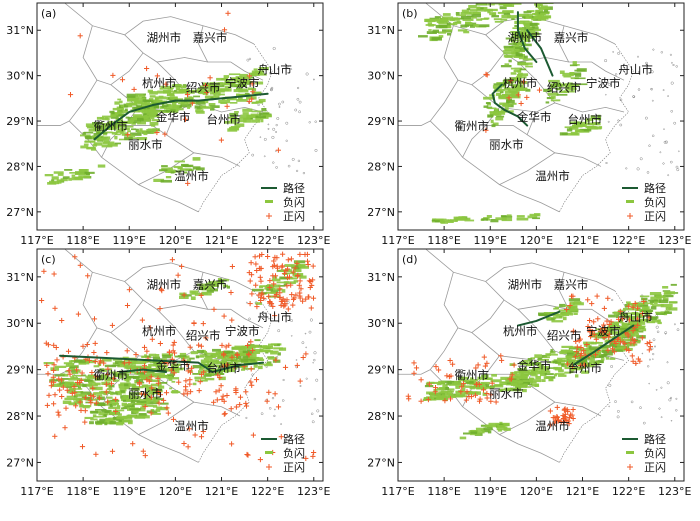 Image resolution: width=700 pixels, height=521 pixels. I want to click on city-label-lishui: 丽水市, so click(145, 144).